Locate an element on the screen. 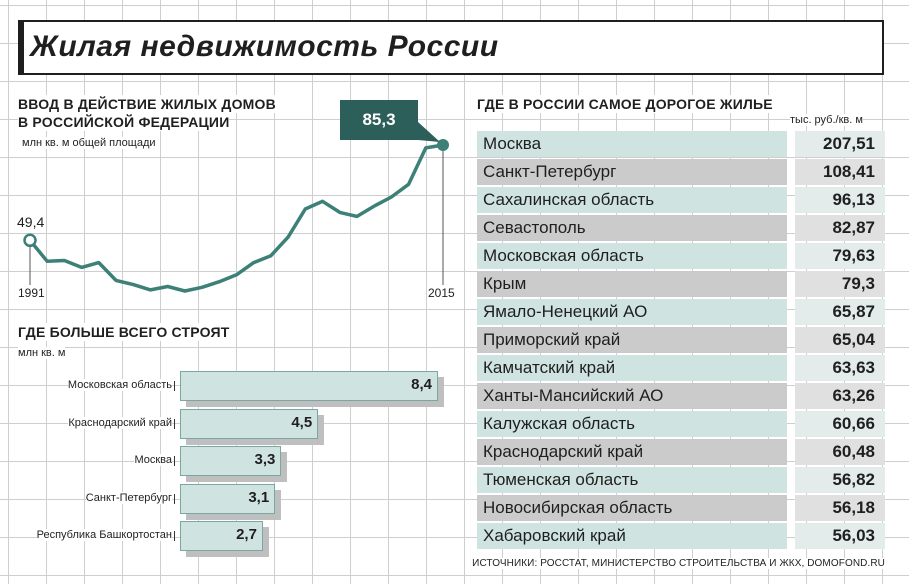  price-value: 82,87 is located at coordinates (840, 228).